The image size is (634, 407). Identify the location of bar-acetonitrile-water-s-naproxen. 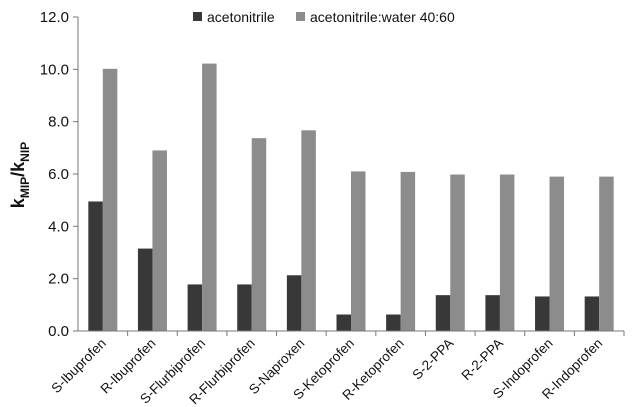
(308, 230).